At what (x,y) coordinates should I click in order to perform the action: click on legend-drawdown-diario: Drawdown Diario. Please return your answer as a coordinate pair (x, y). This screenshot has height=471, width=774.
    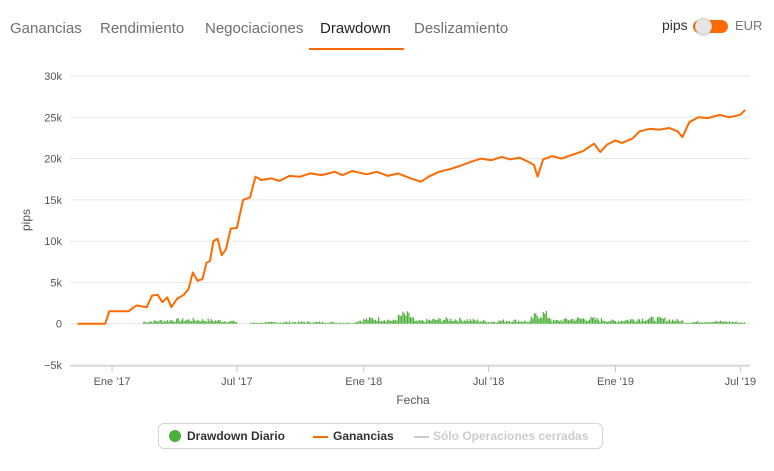
    Looking at the image, I should click on (236, 436).